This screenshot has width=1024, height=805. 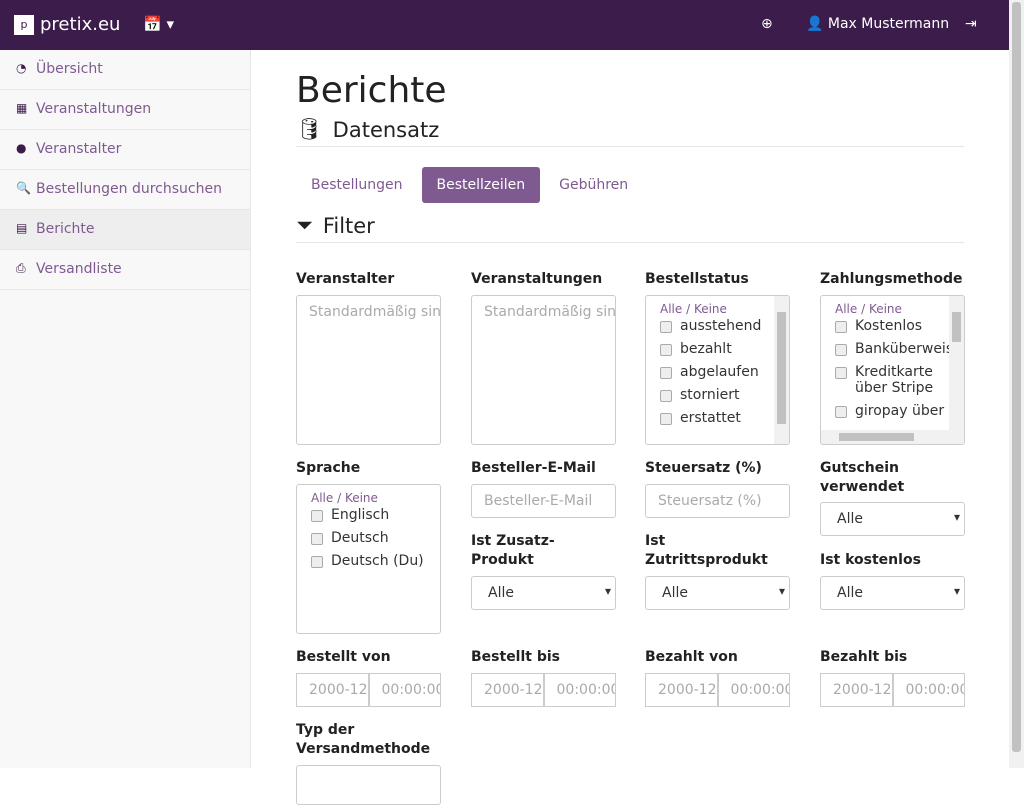 What do you see at coordinates (65, 229) in the screenshot?
I see `sidebar-item-label: Berichte` at bounding box center [65, 229].